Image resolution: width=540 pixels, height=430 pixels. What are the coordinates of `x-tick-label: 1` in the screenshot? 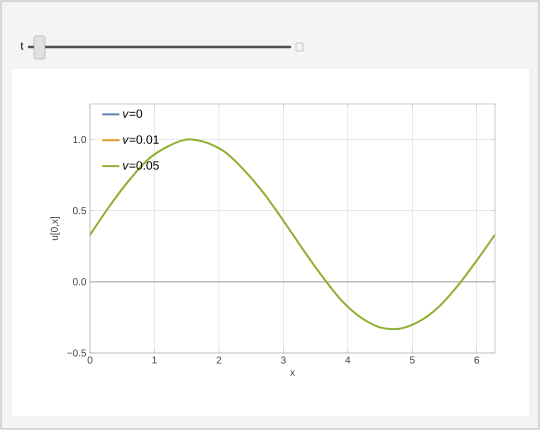 It's located at (154, 360).